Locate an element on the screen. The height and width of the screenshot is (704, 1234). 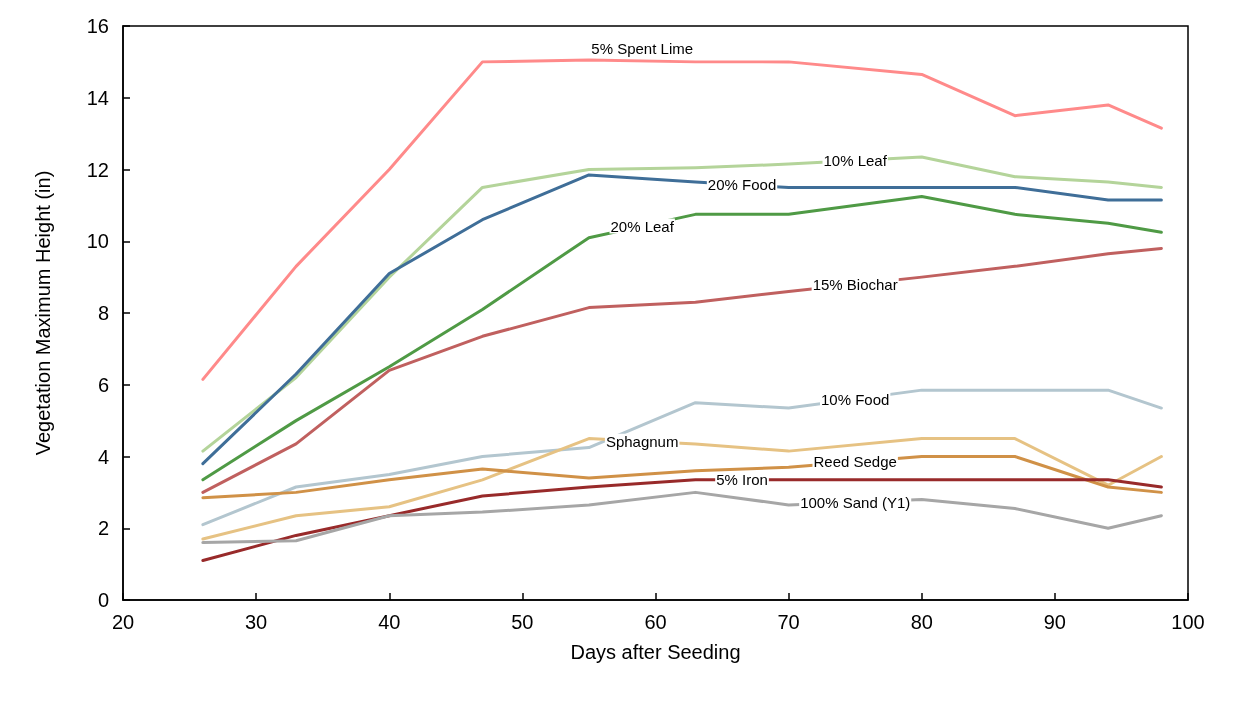
series-label: Sphagnum is located at coordinates (642, 441).